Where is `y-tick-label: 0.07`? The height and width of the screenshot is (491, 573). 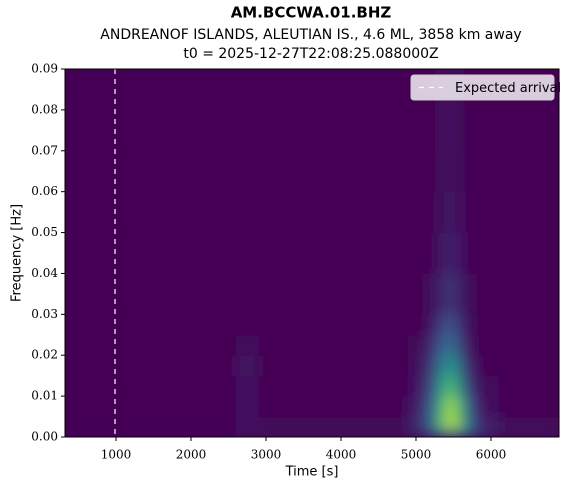
y-tick-label: 0.07 is located at coordinates (44, 150).